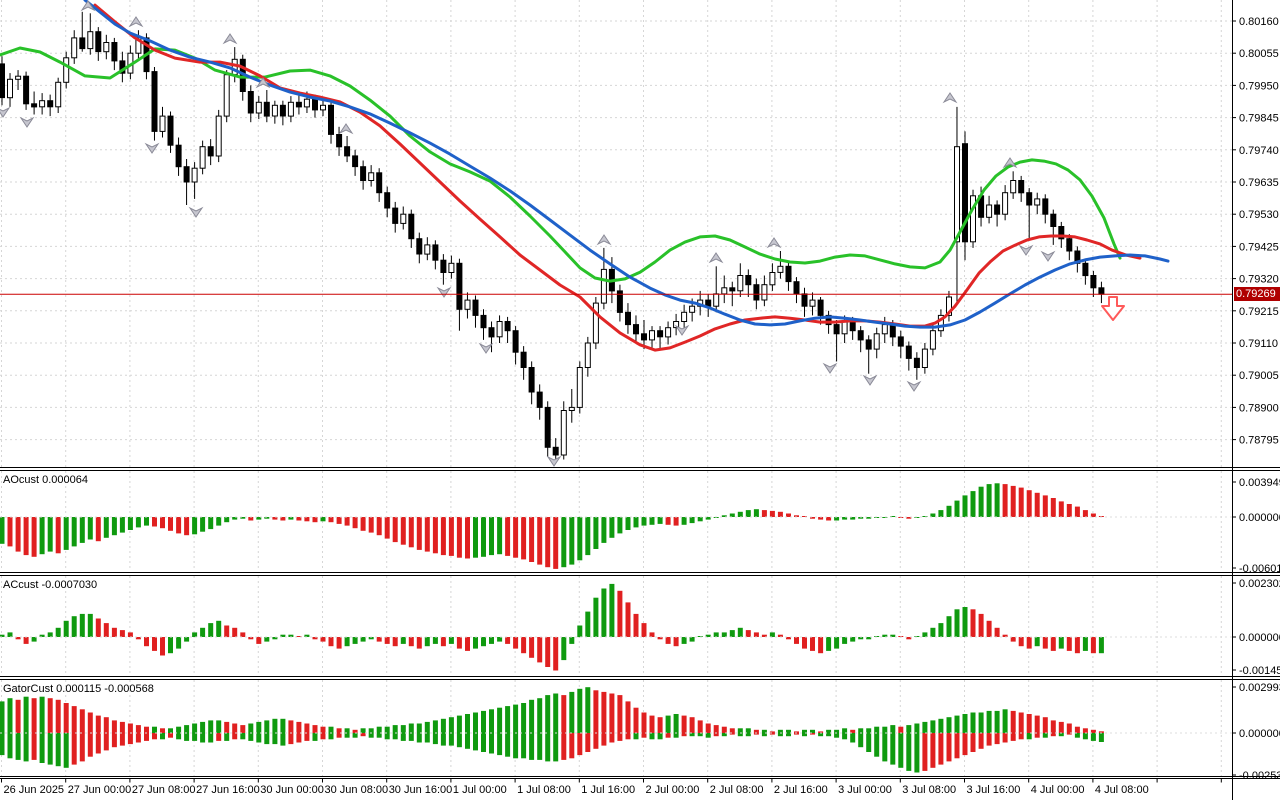  I want to click on svg-text: 2 Jul 16:00, so click(801, 790).